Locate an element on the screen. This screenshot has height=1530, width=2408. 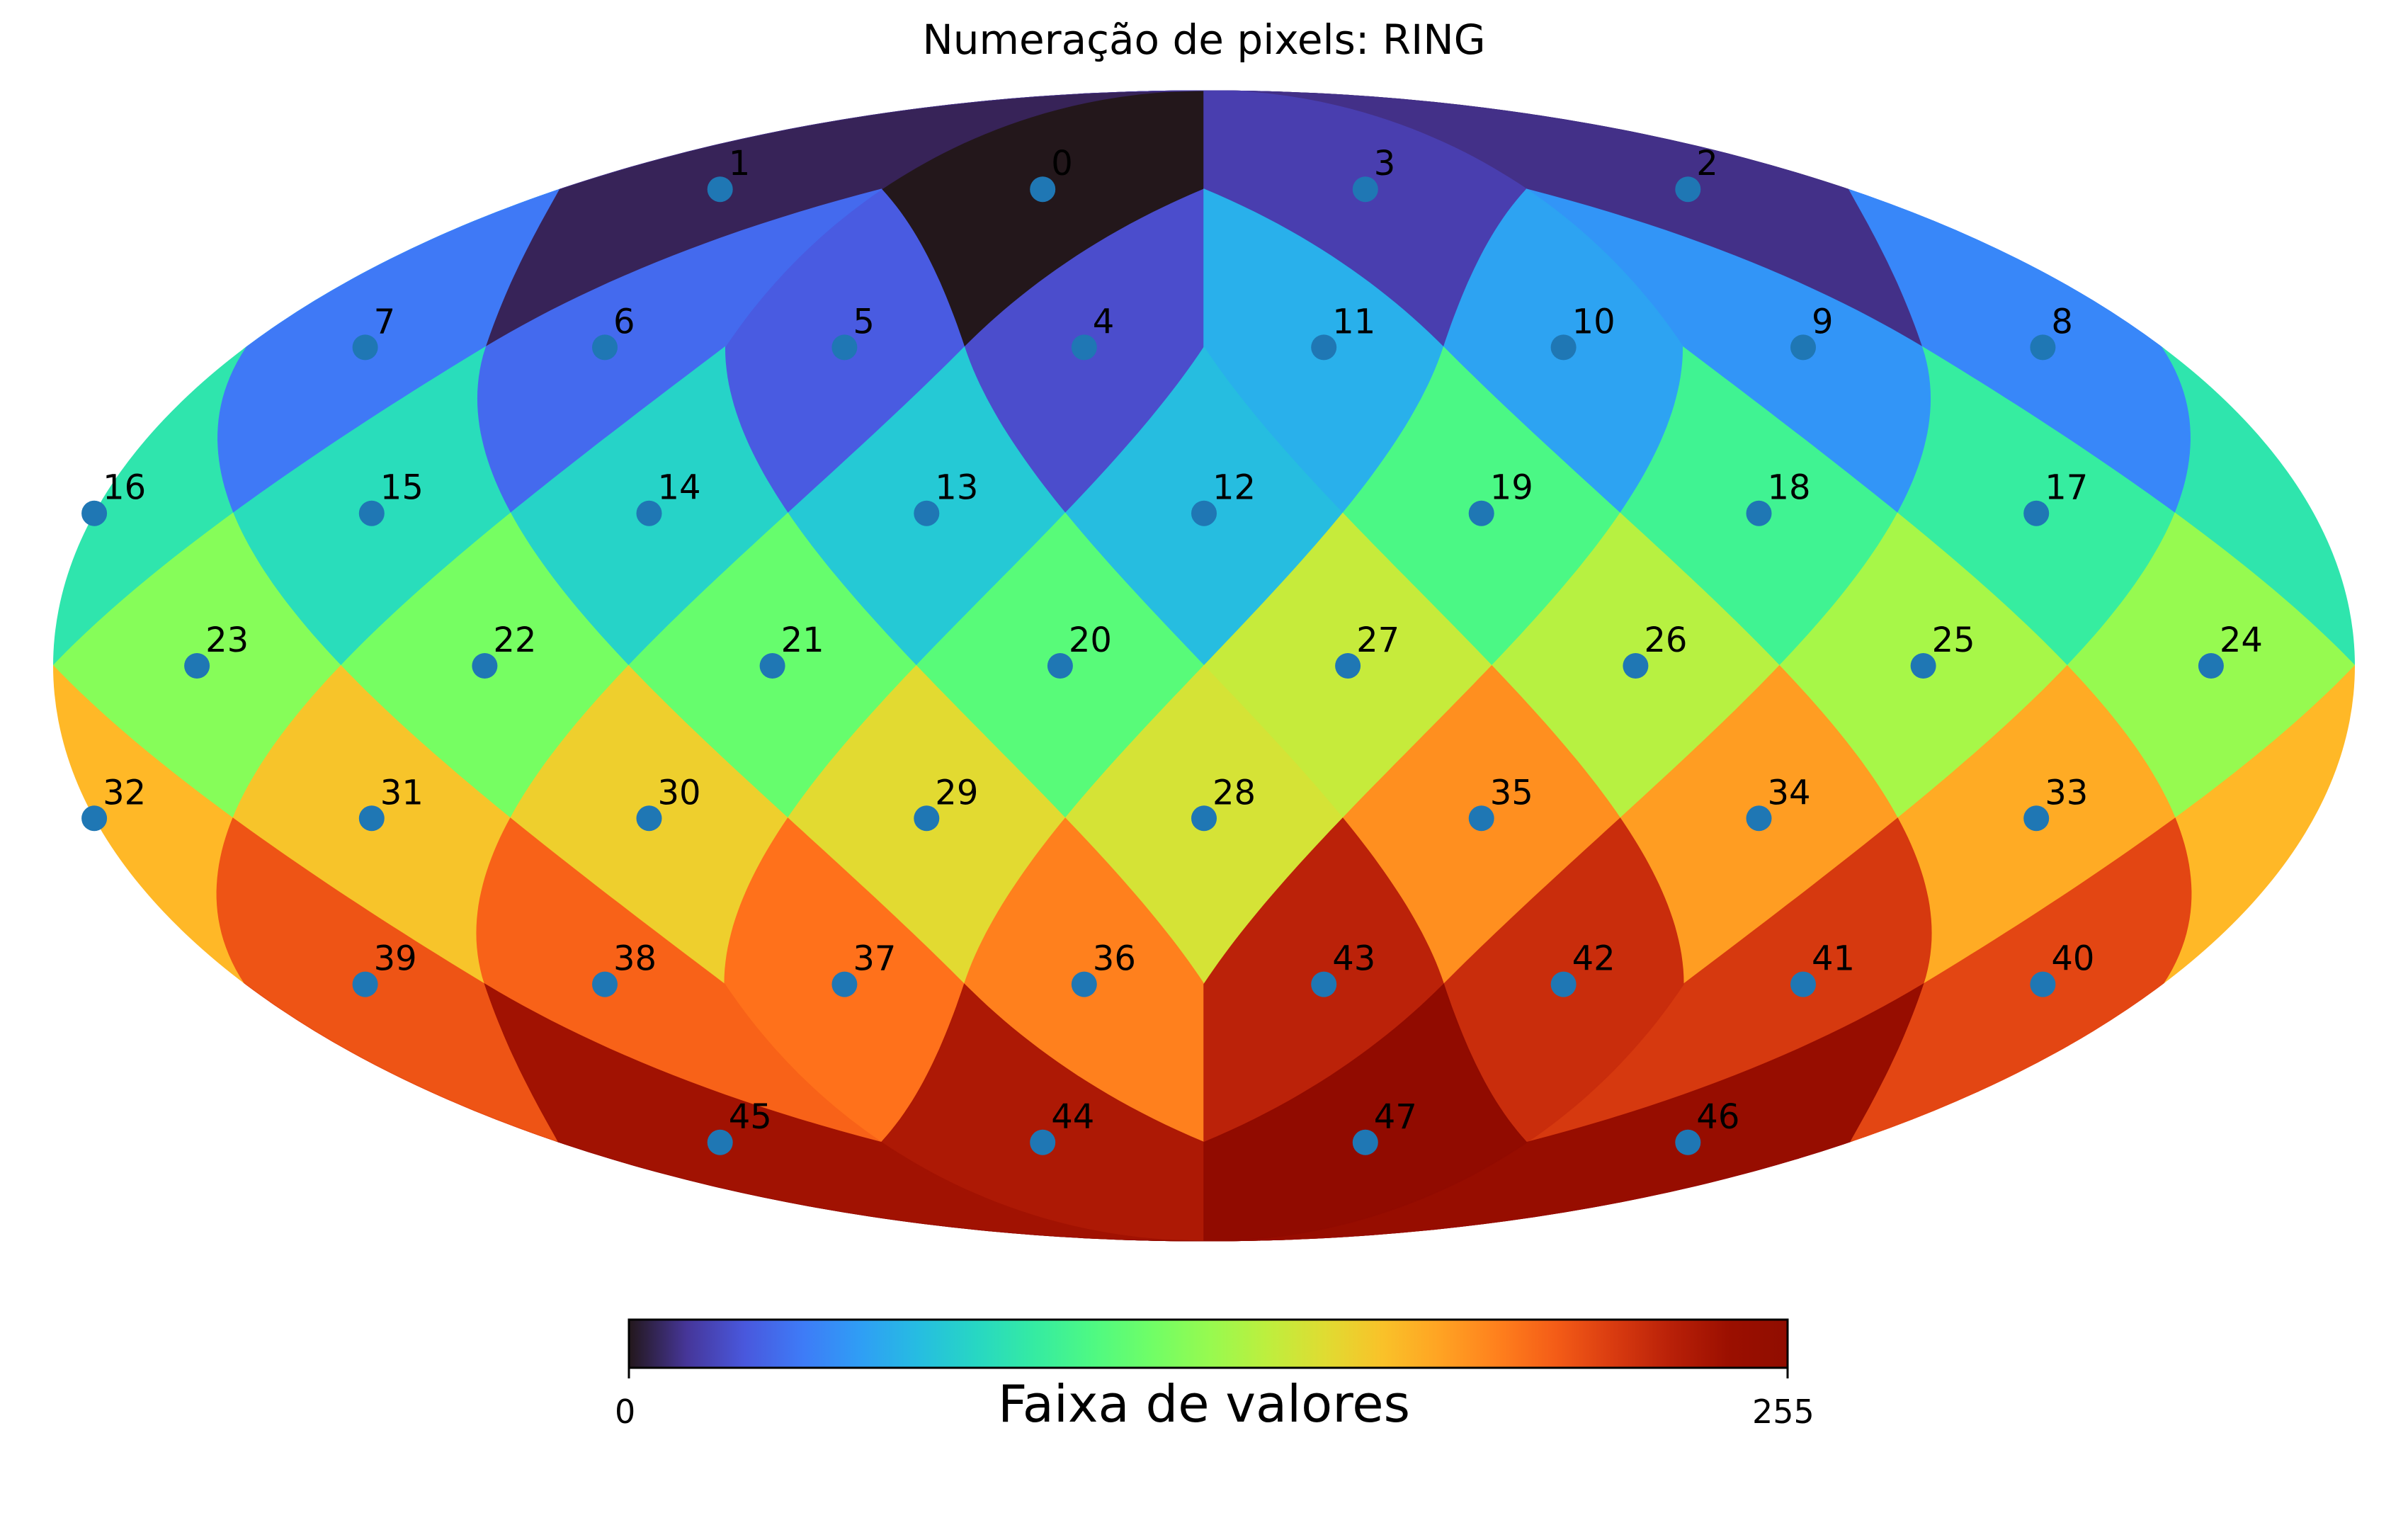
pixel-label-8: 8 is located at coordinates (2062, 322).